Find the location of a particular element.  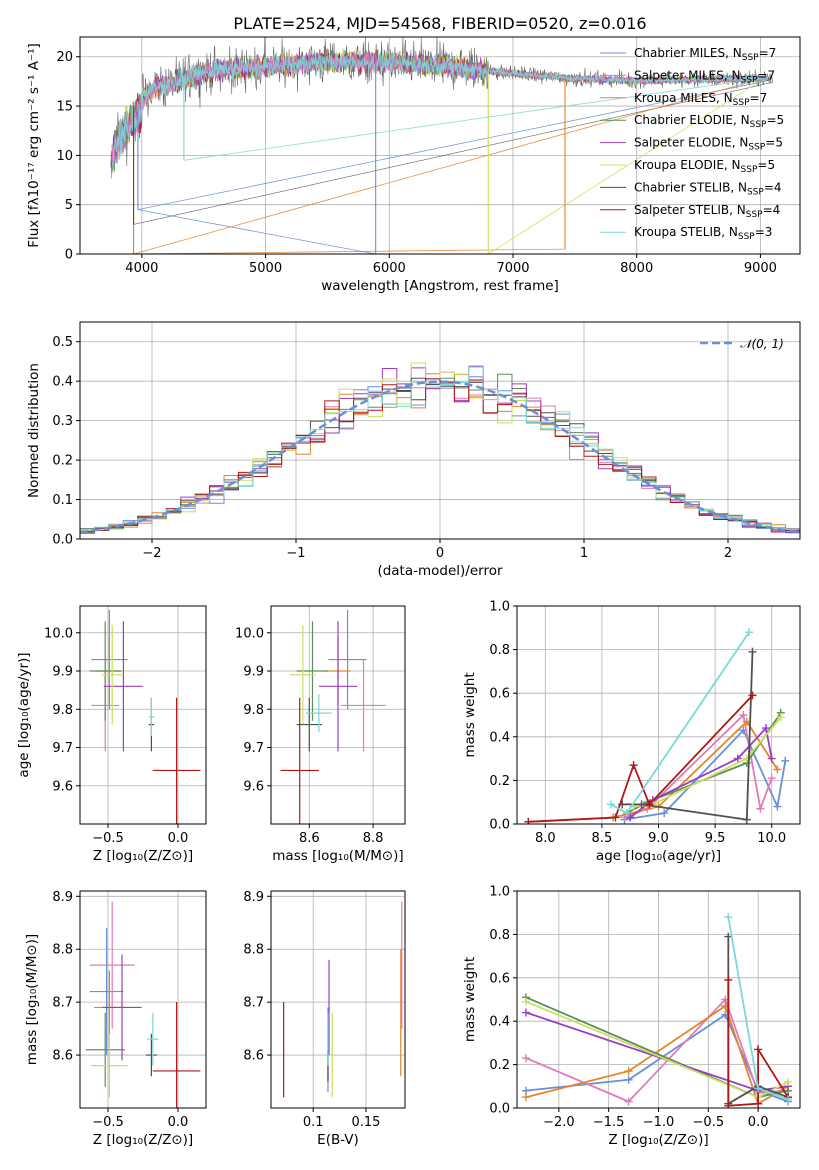

x-tick-label: 2 is located at coordinates (728, 553).